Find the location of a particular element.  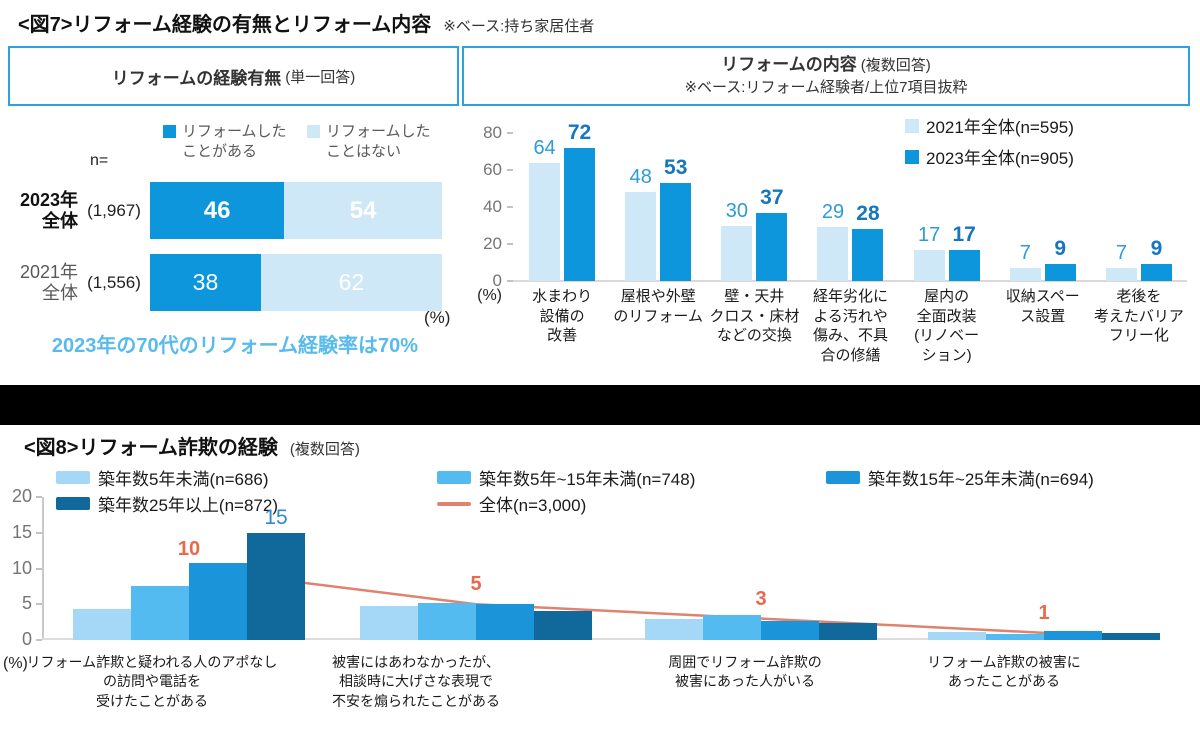

bar-slot: 53 is located at coordinates (676, 207).